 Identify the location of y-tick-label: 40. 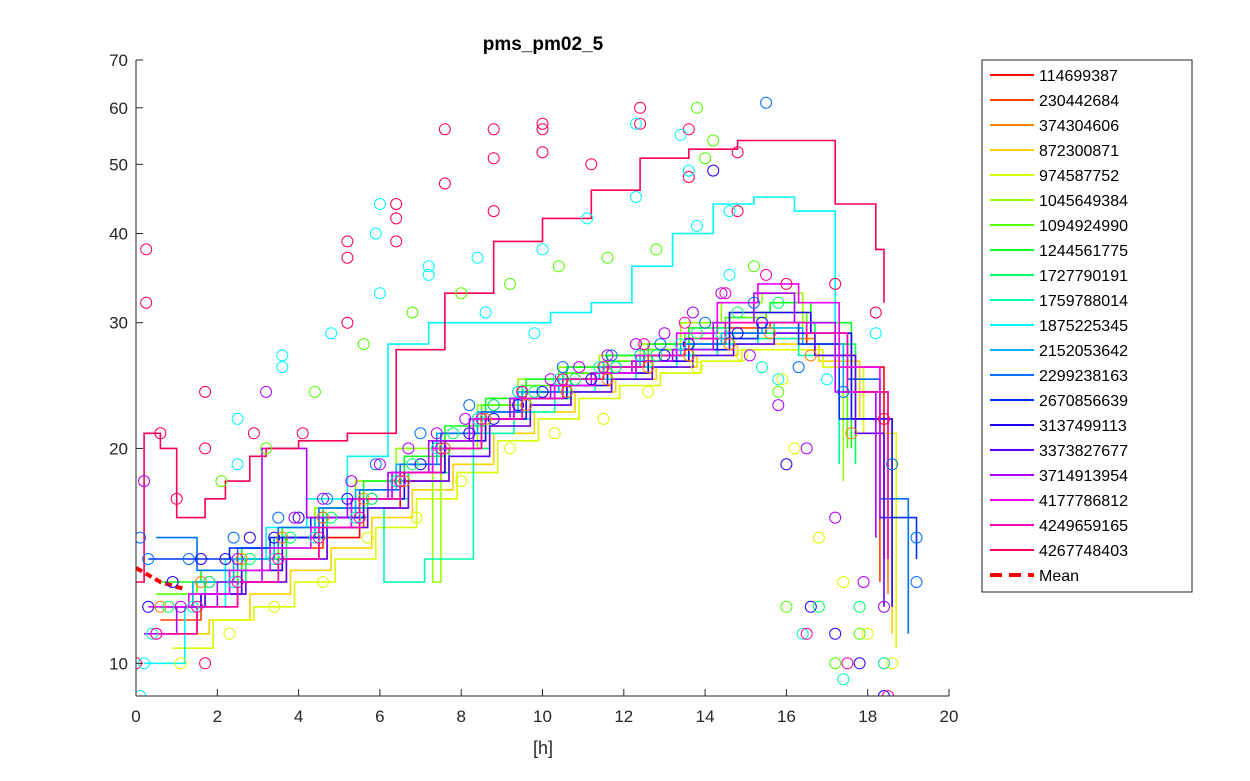
(118, 234).